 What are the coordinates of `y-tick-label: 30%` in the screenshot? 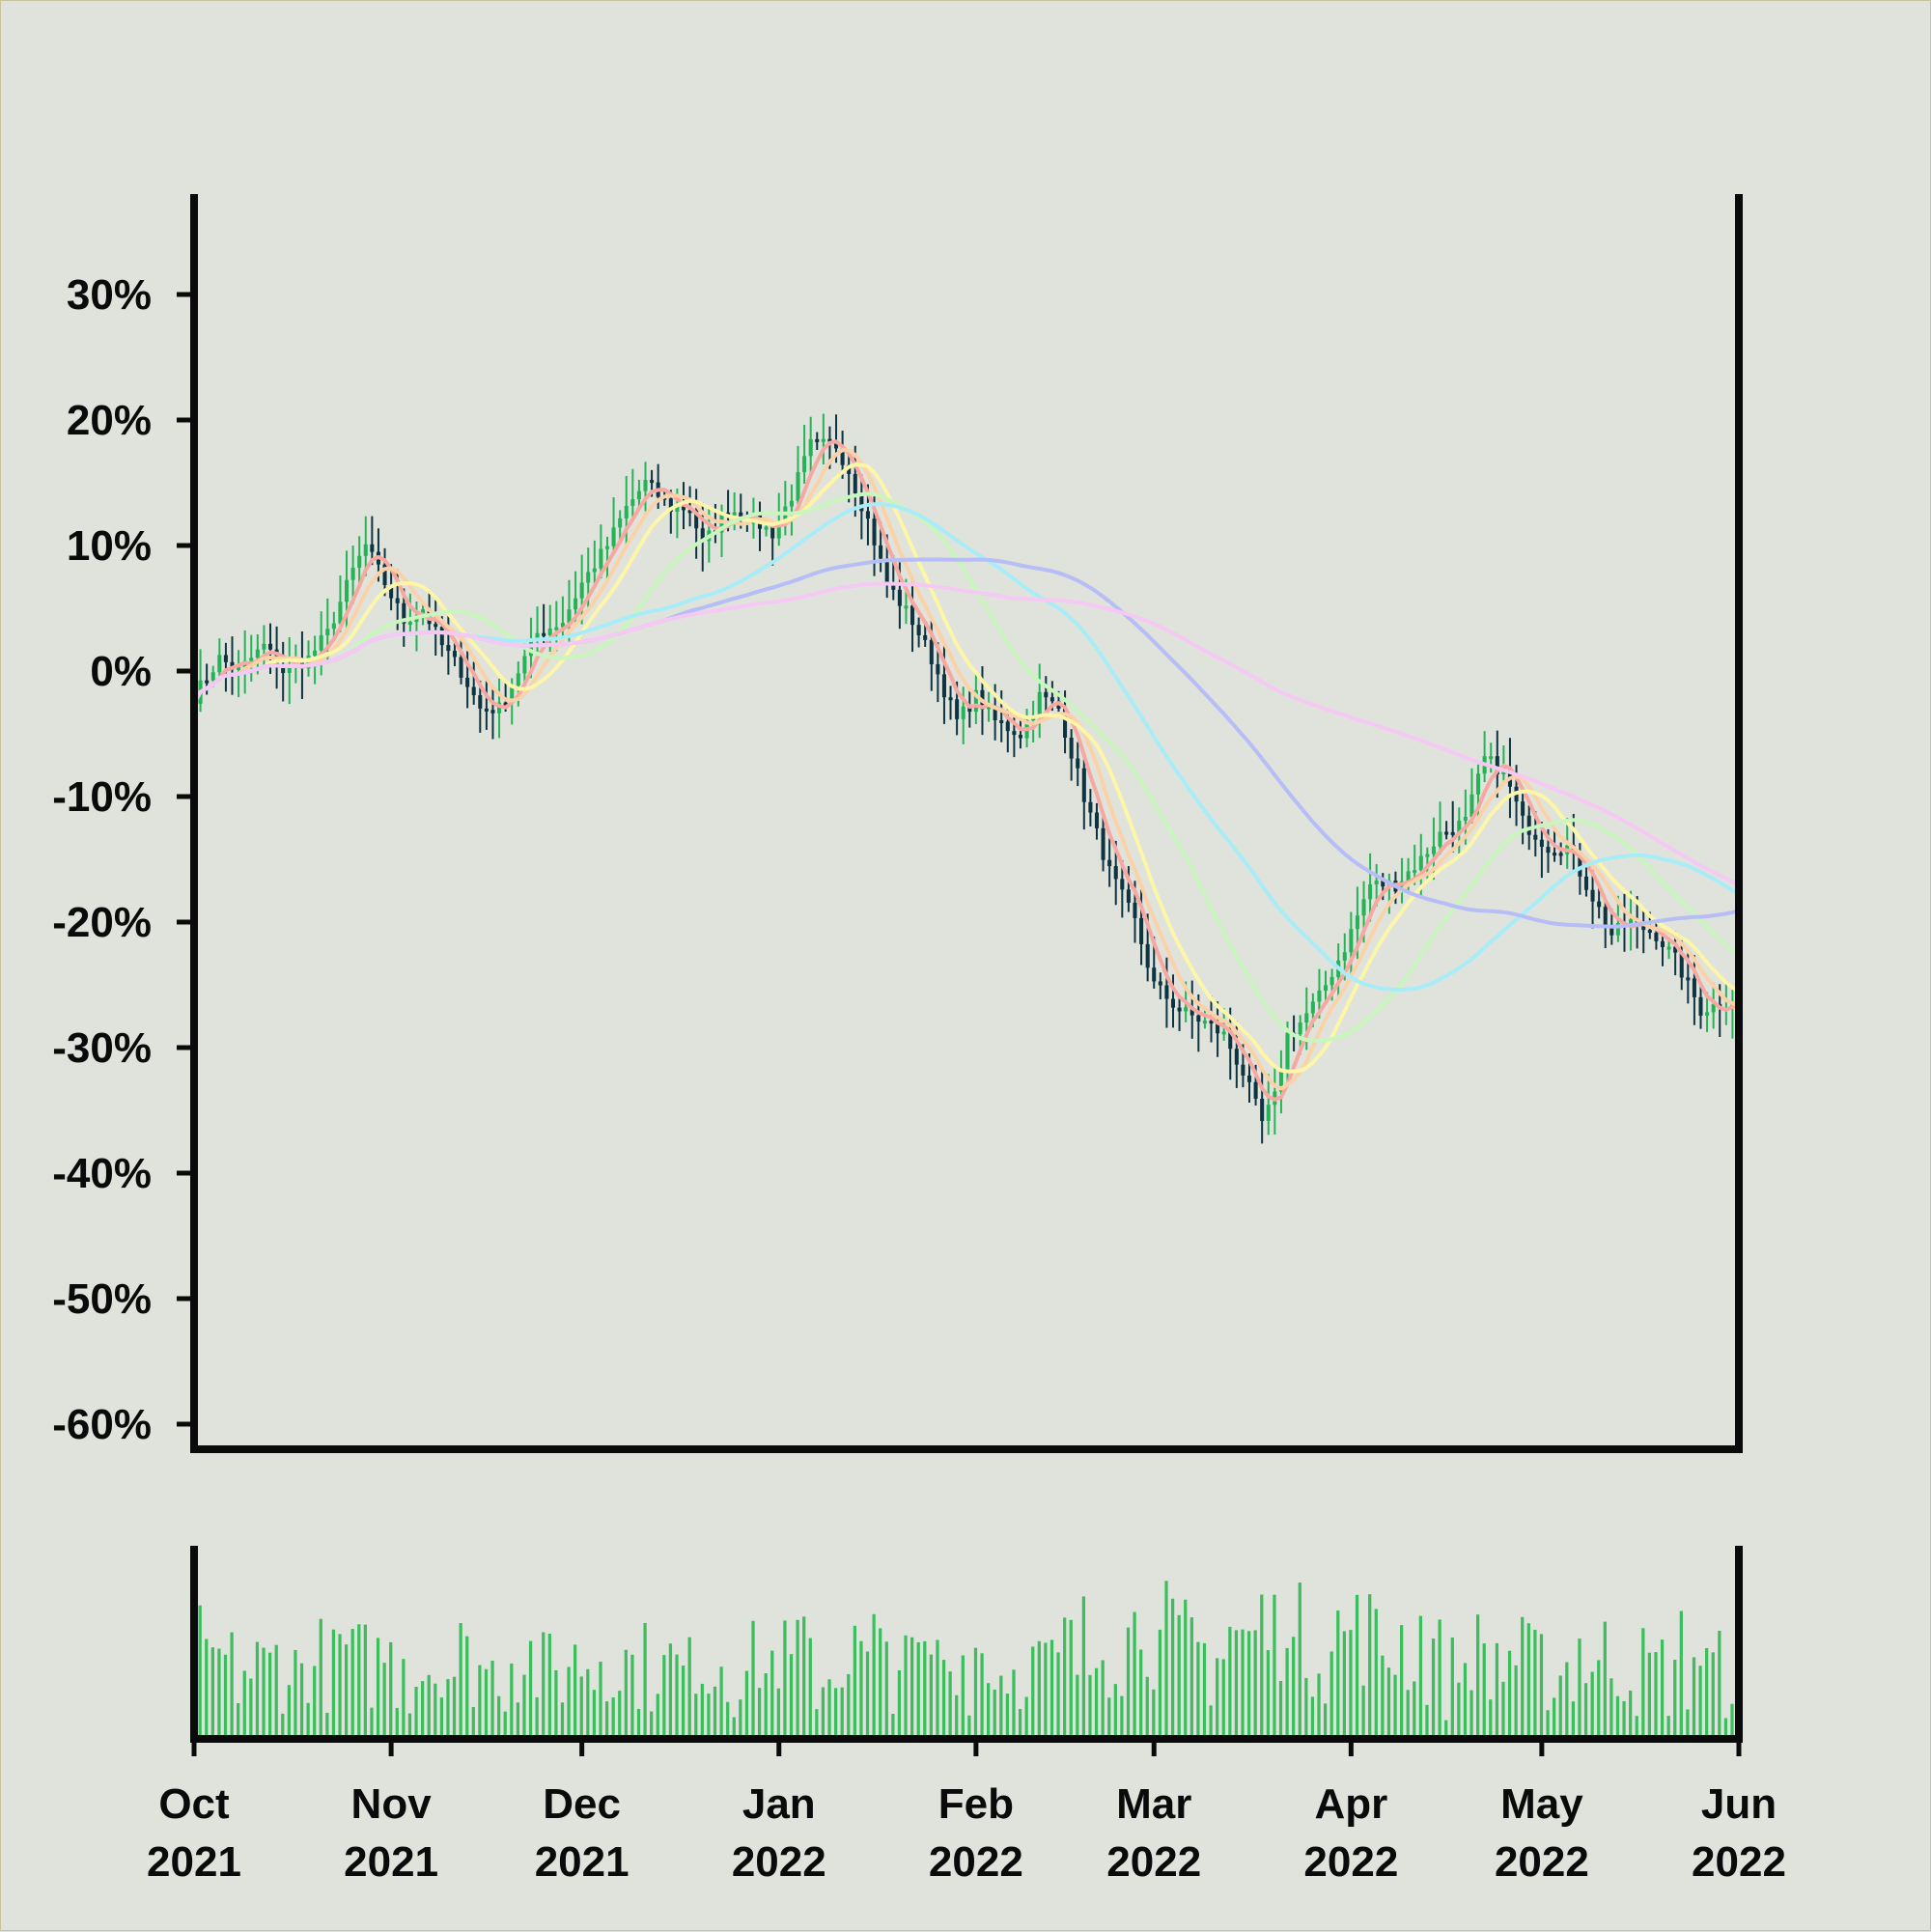 It's located at (109, 295).